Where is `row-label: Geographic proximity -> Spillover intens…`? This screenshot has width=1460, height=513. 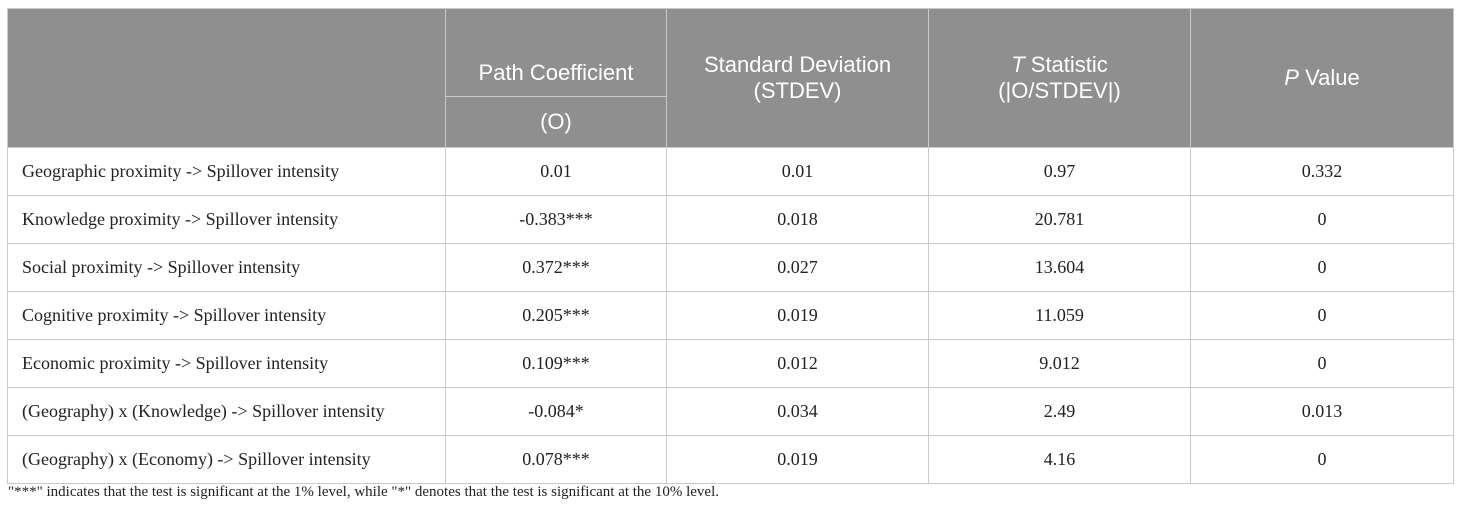 row-label: Geographic proximity -> Spillover intens… is located at coordinates (226, 171).